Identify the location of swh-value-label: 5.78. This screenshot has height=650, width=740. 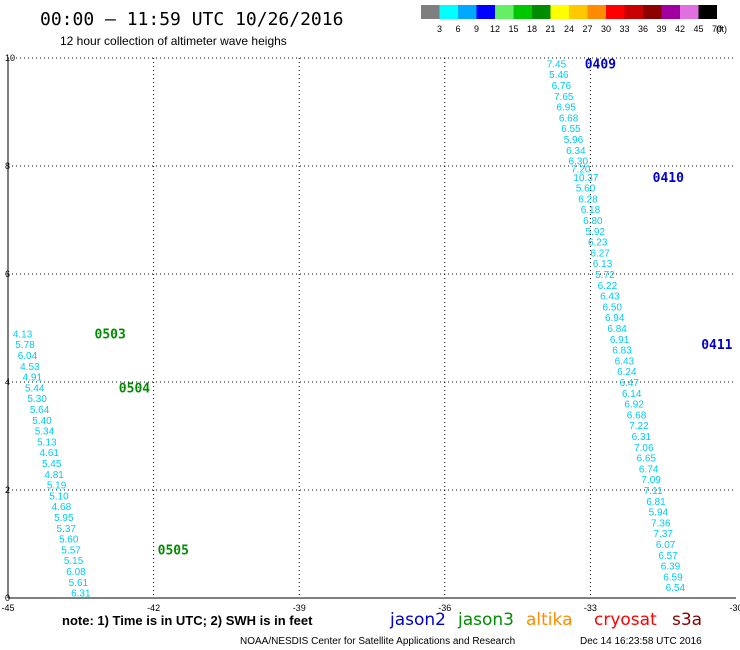
(25, 345).